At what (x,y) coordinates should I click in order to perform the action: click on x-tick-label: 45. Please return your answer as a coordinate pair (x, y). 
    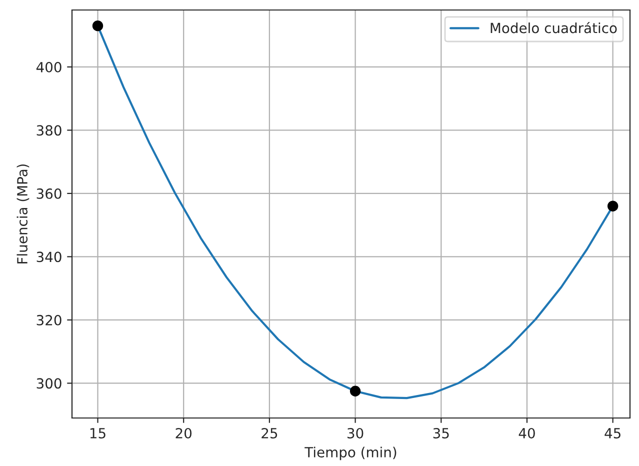
    Looking at the image, I should click on (612, 433).